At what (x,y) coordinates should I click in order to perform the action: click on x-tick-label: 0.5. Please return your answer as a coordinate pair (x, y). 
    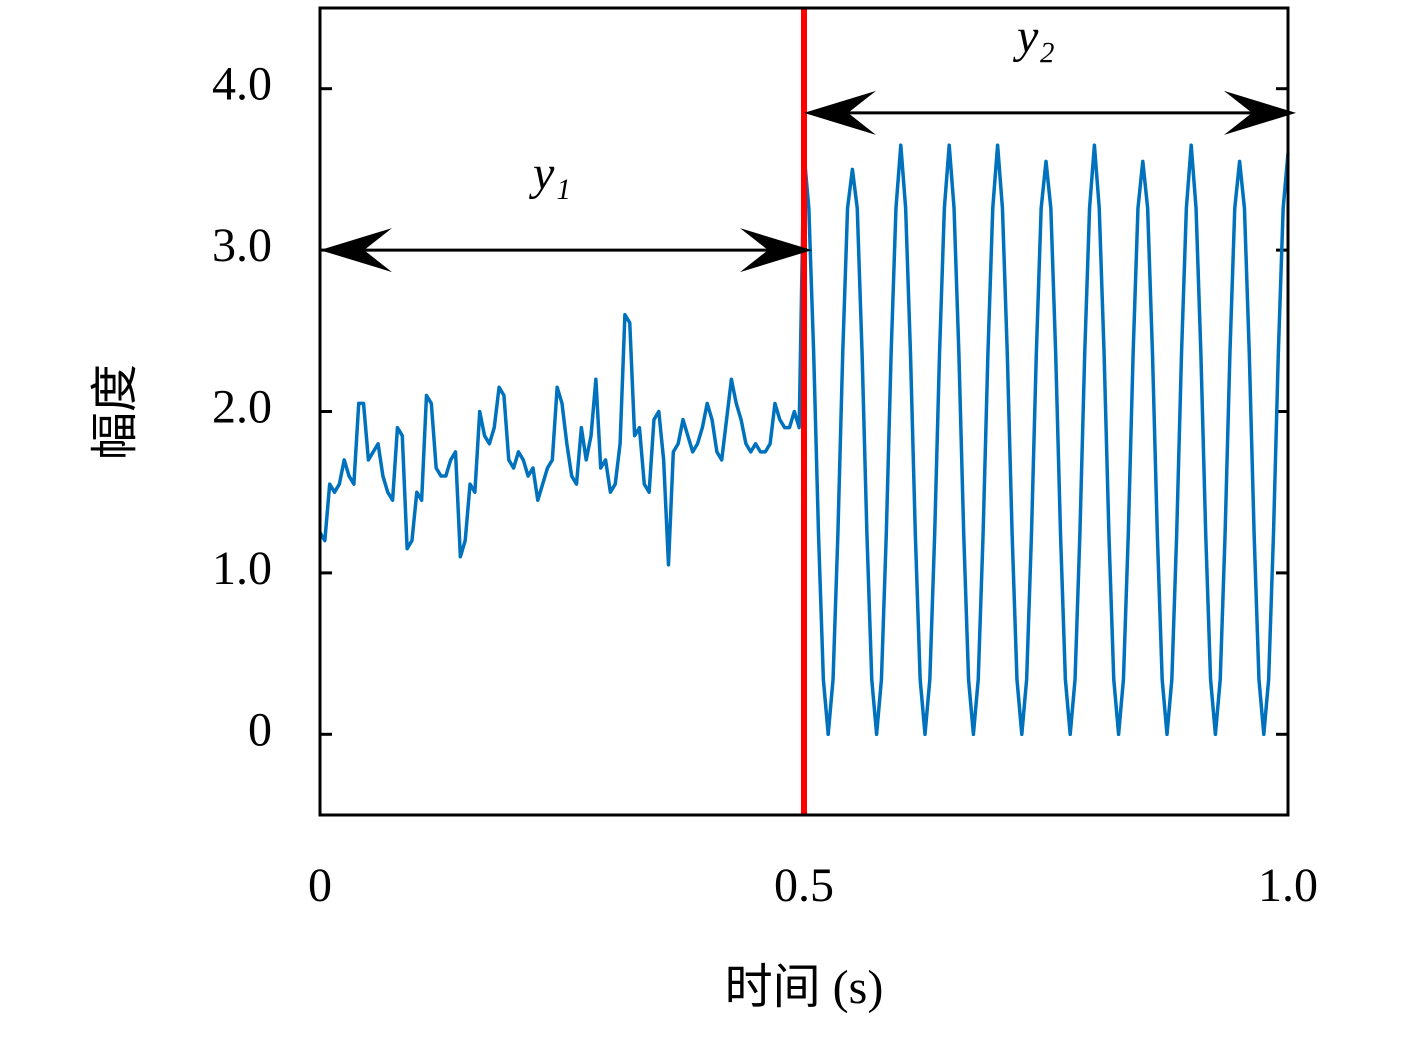
    Looking at the image, I should click on (804, 885).